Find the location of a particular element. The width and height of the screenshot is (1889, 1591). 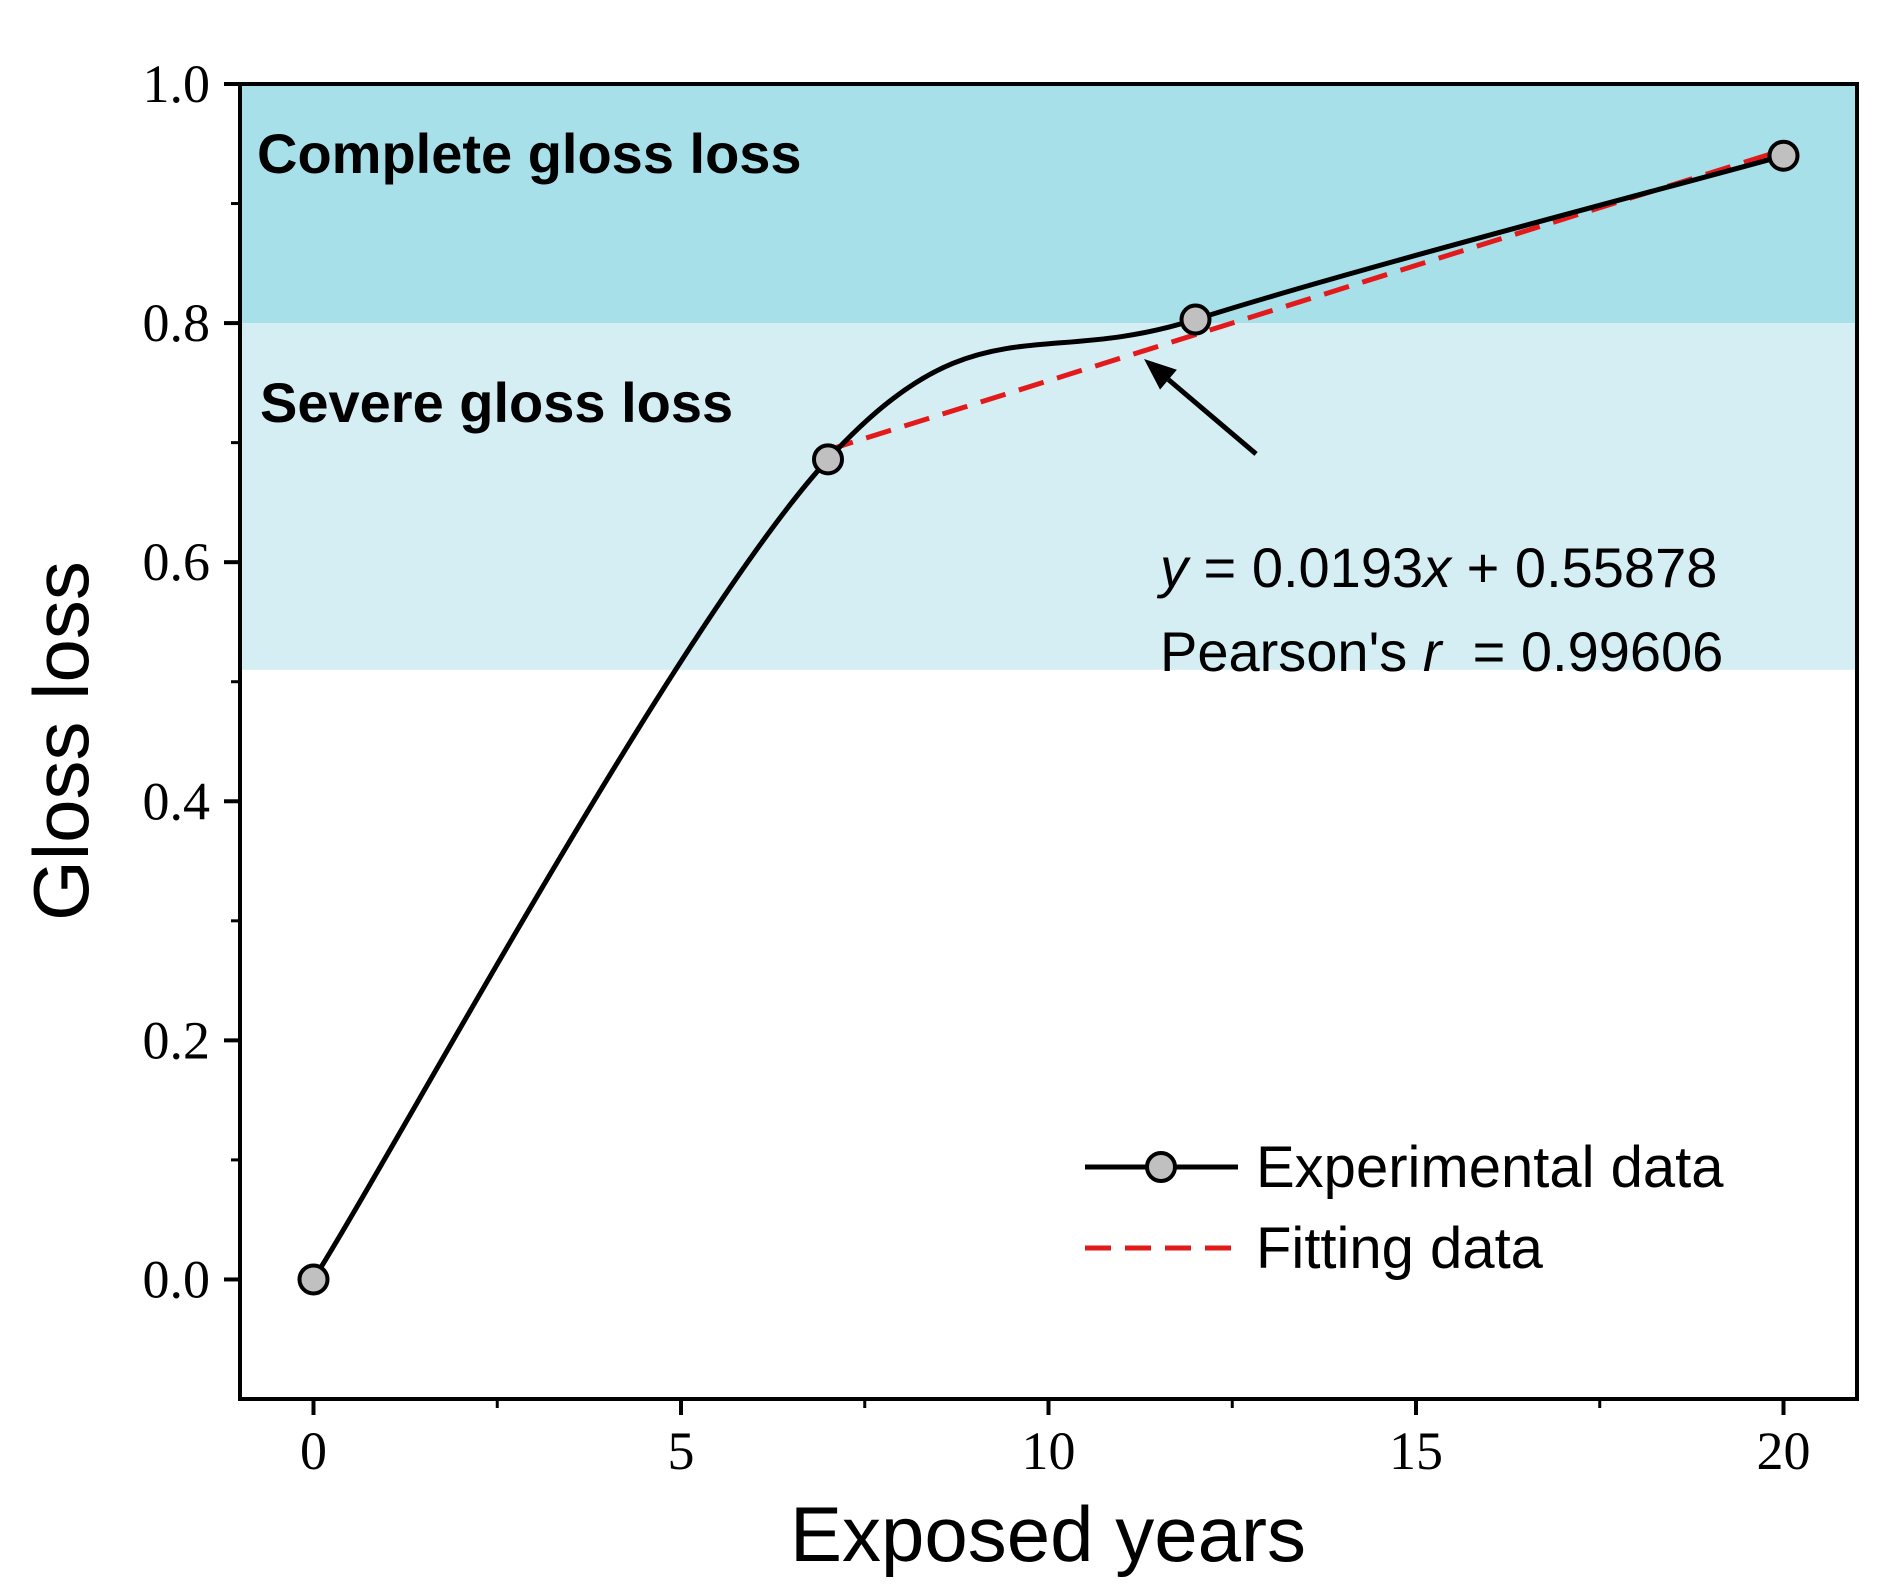

y-tick-label-0.4: 0.4 is located at coordinates (177, 801).